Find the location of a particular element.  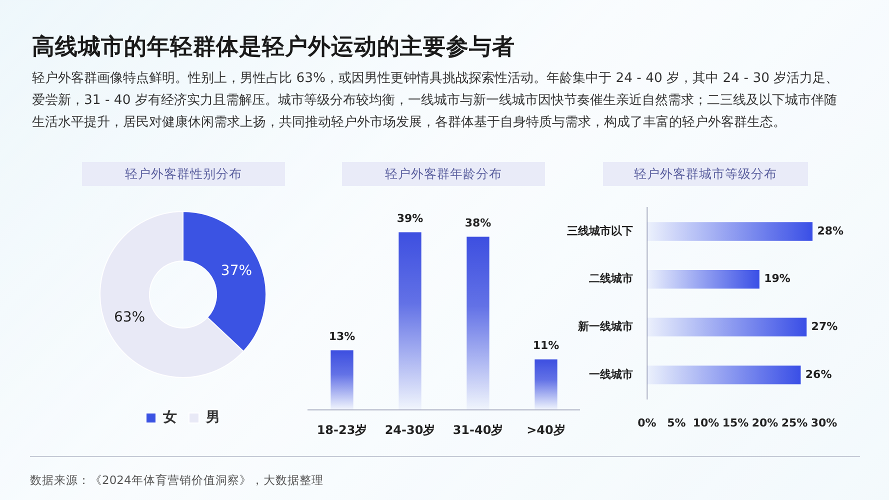

chart-title: 轻户外客群性别分布 is located at coordinates (183, 174).